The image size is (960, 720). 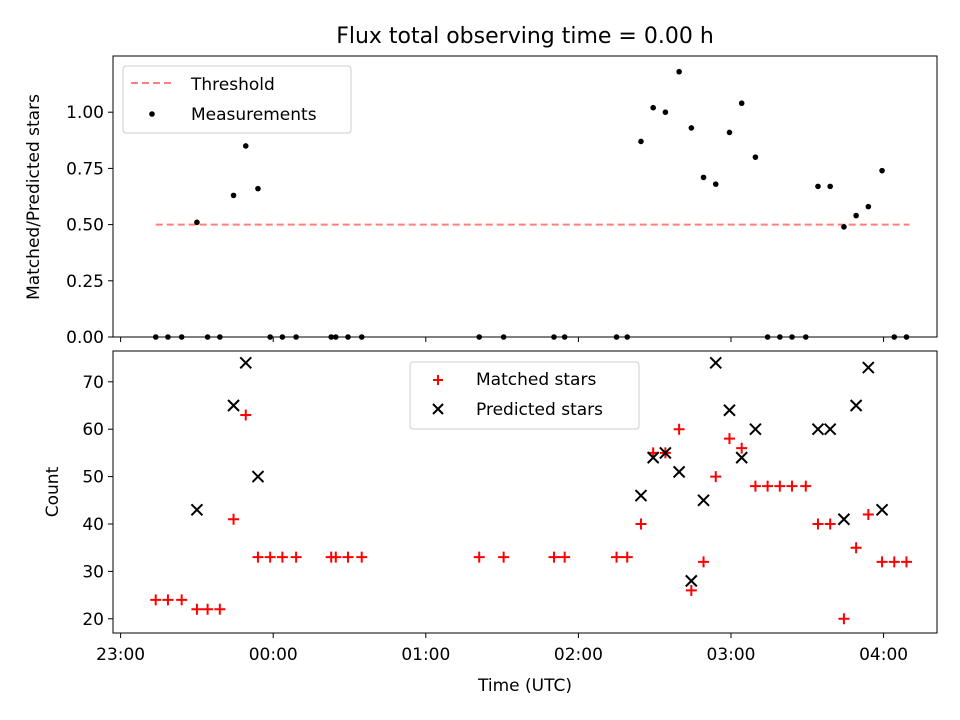 I want to click on top-y-tick-label: 0.25, so click(x=85, y=282).